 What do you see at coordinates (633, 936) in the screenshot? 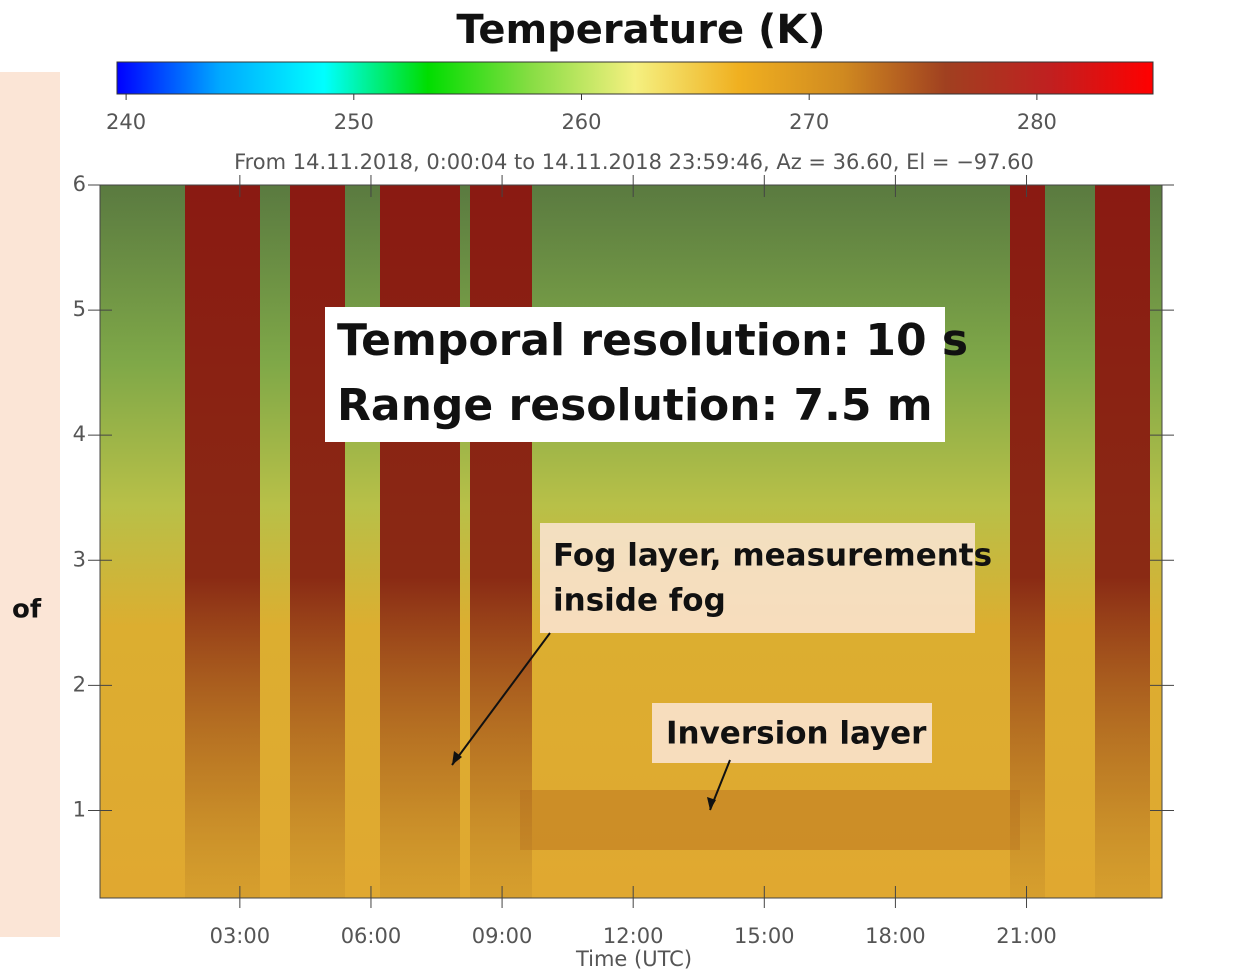
I see `x-tick-label: 12:00` at bounding box center [633, 936].